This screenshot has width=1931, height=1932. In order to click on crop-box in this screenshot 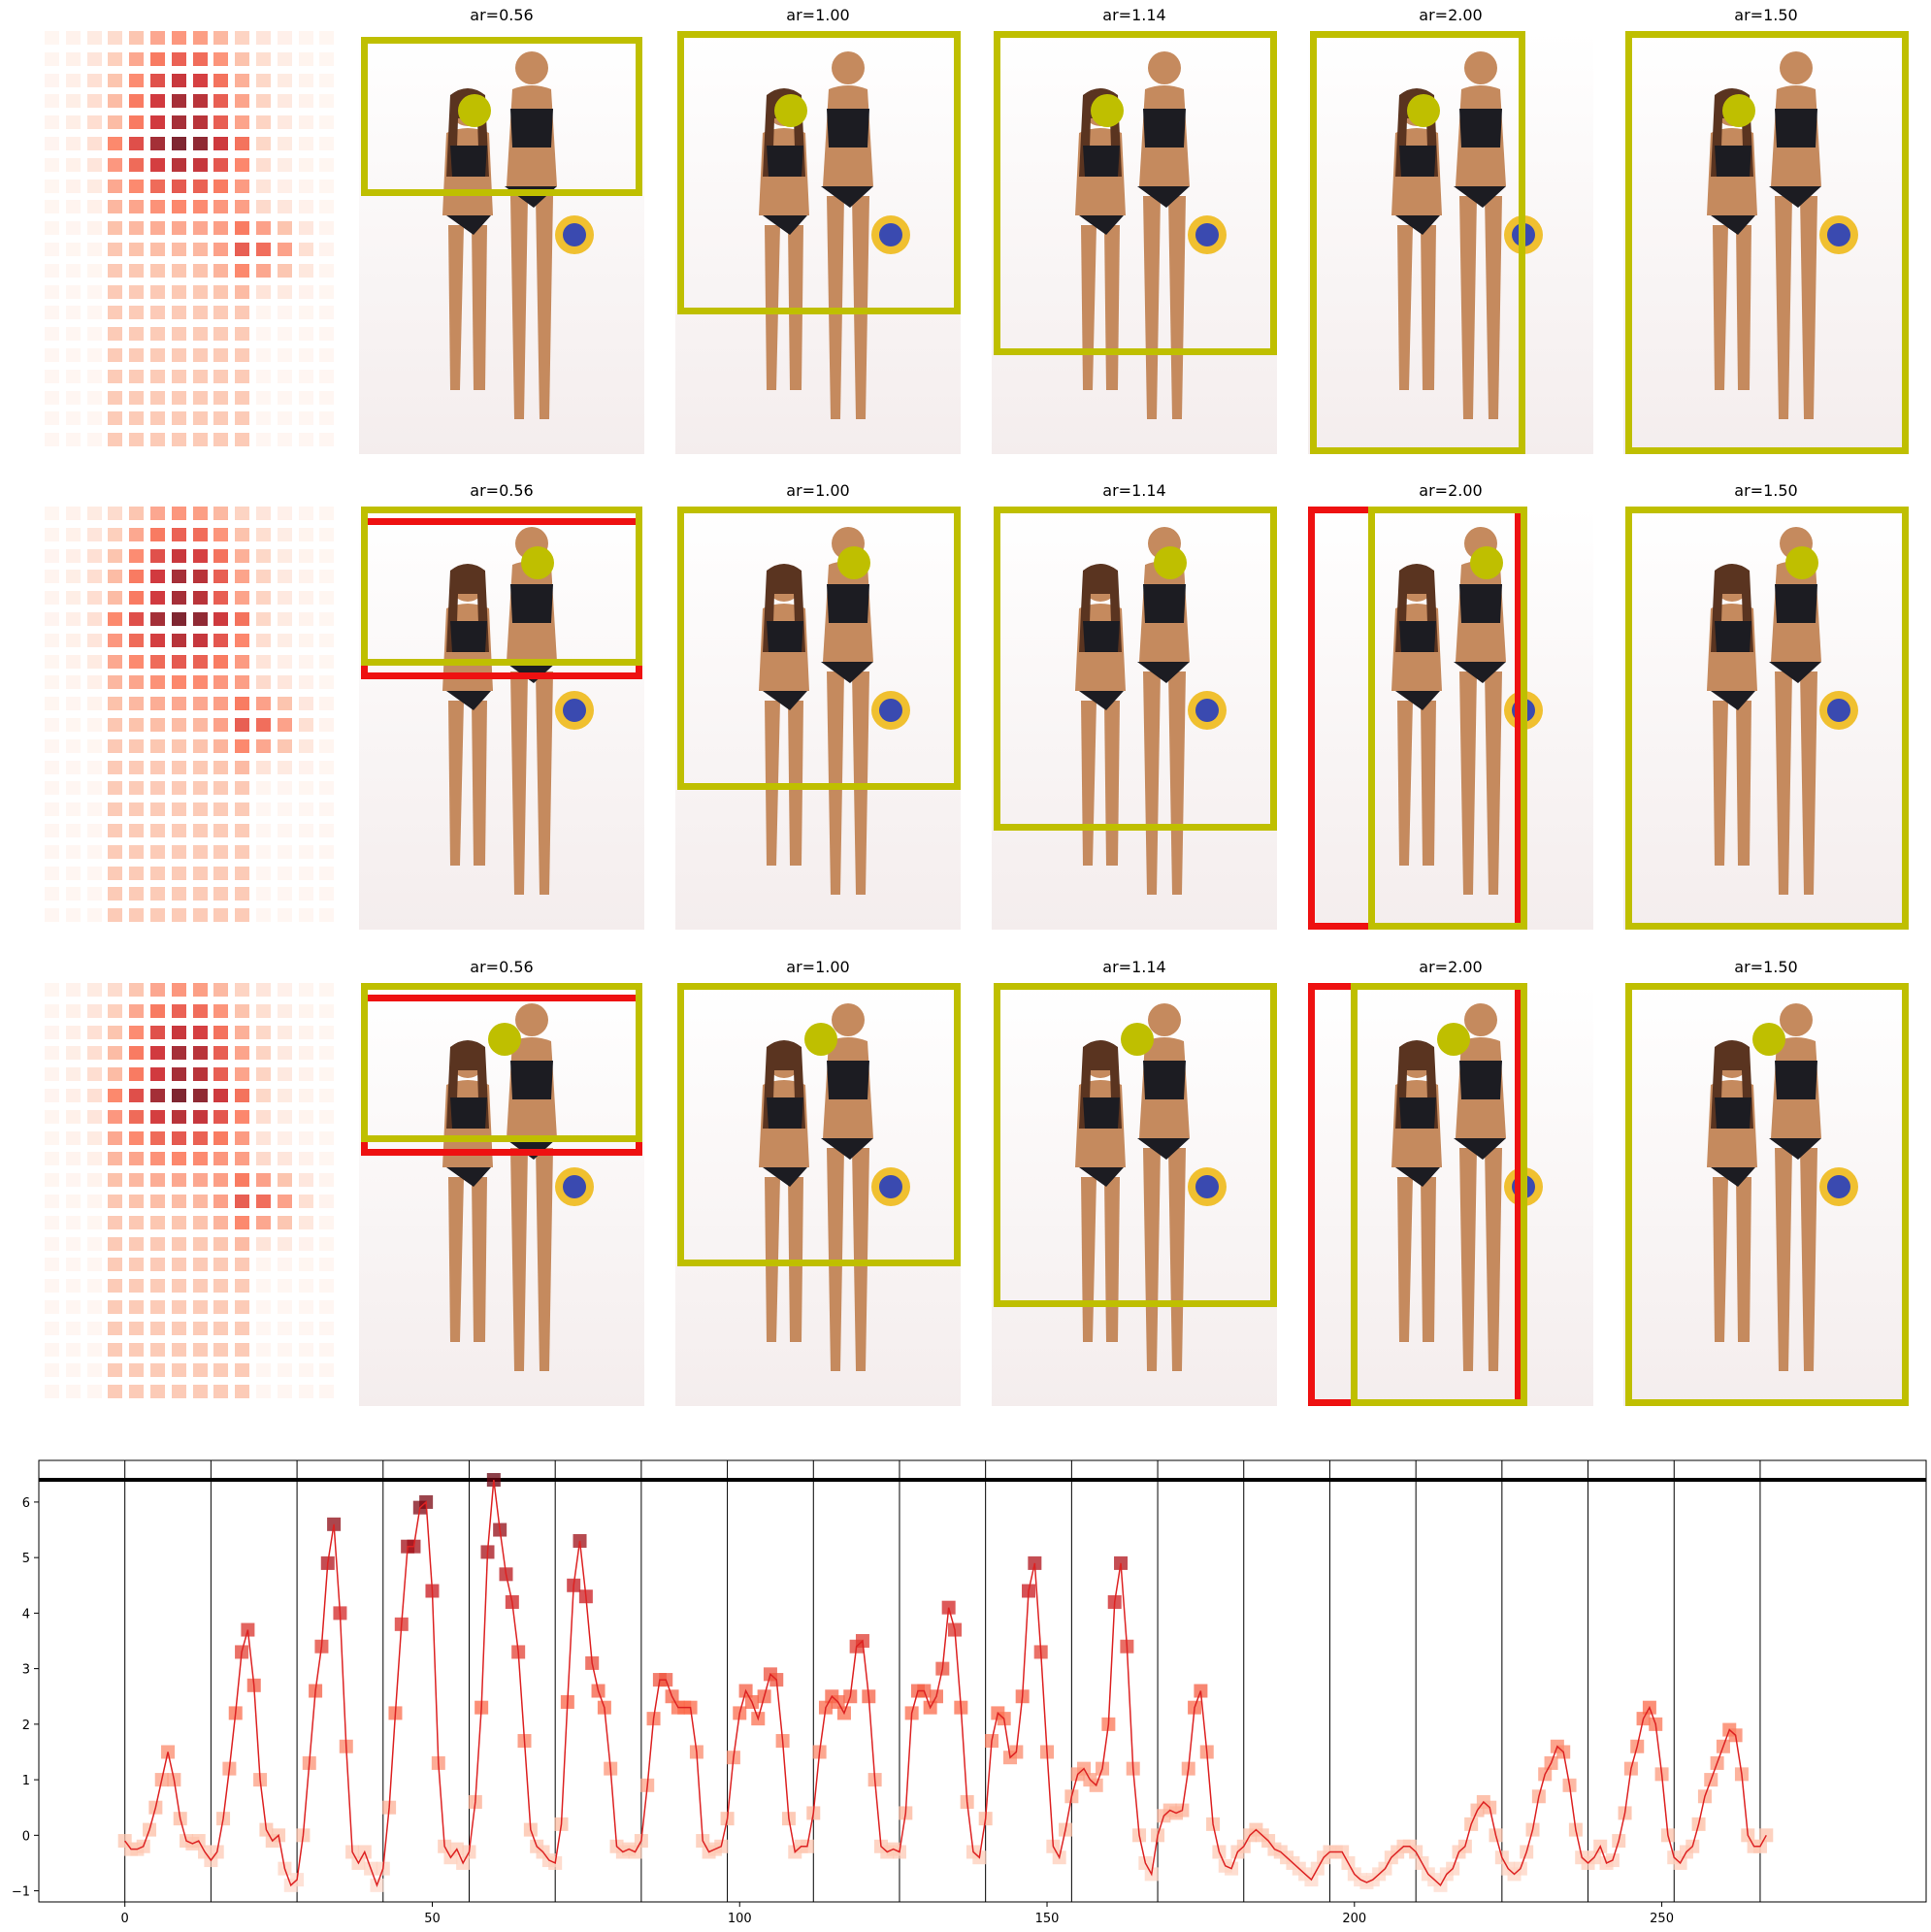, I will do `click(501, 586)`.